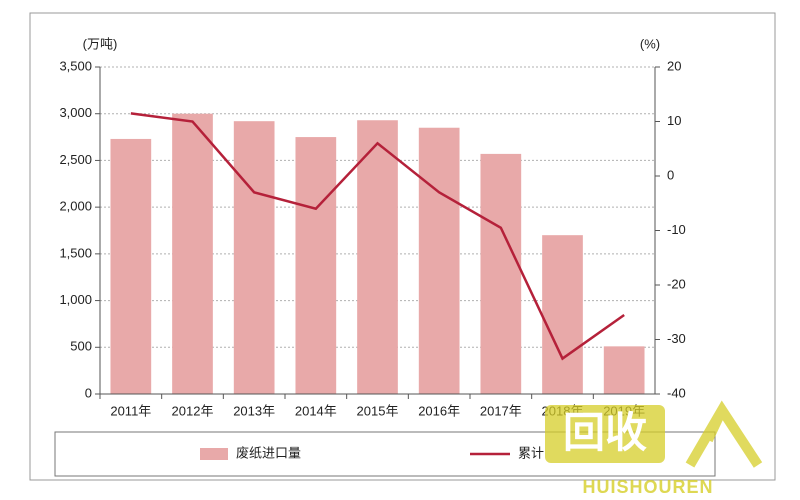 Image resolution: width=800 pixels, height=500 pixels. I want to click on y2-tick-label: 0, so click(670, 174).